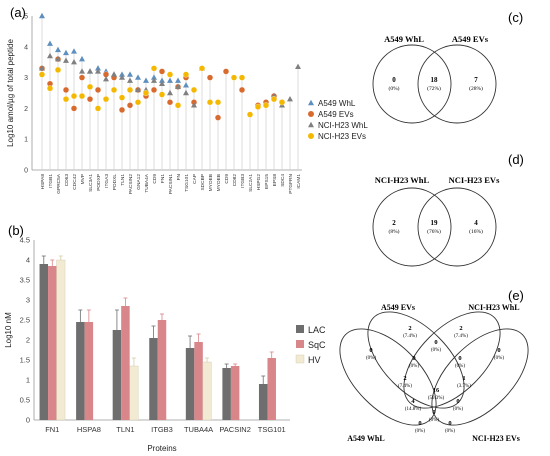 This screenshot has height=456, width=550. Describe the element at coordinates (515, 17) in the screenshot. I see `panel-label-c: (c)` at that location.